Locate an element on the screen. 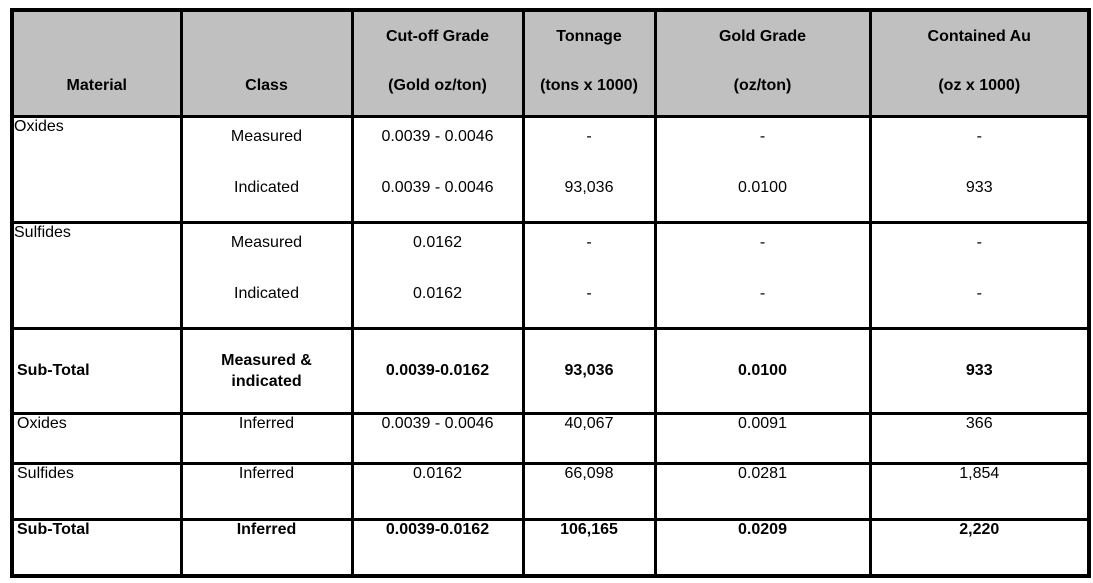 Image resolution: width=1093 pixels, height=583 pixels. header-cell-contained-au: Contained Au (oz x 1000) is located at coordinates (979, 63).